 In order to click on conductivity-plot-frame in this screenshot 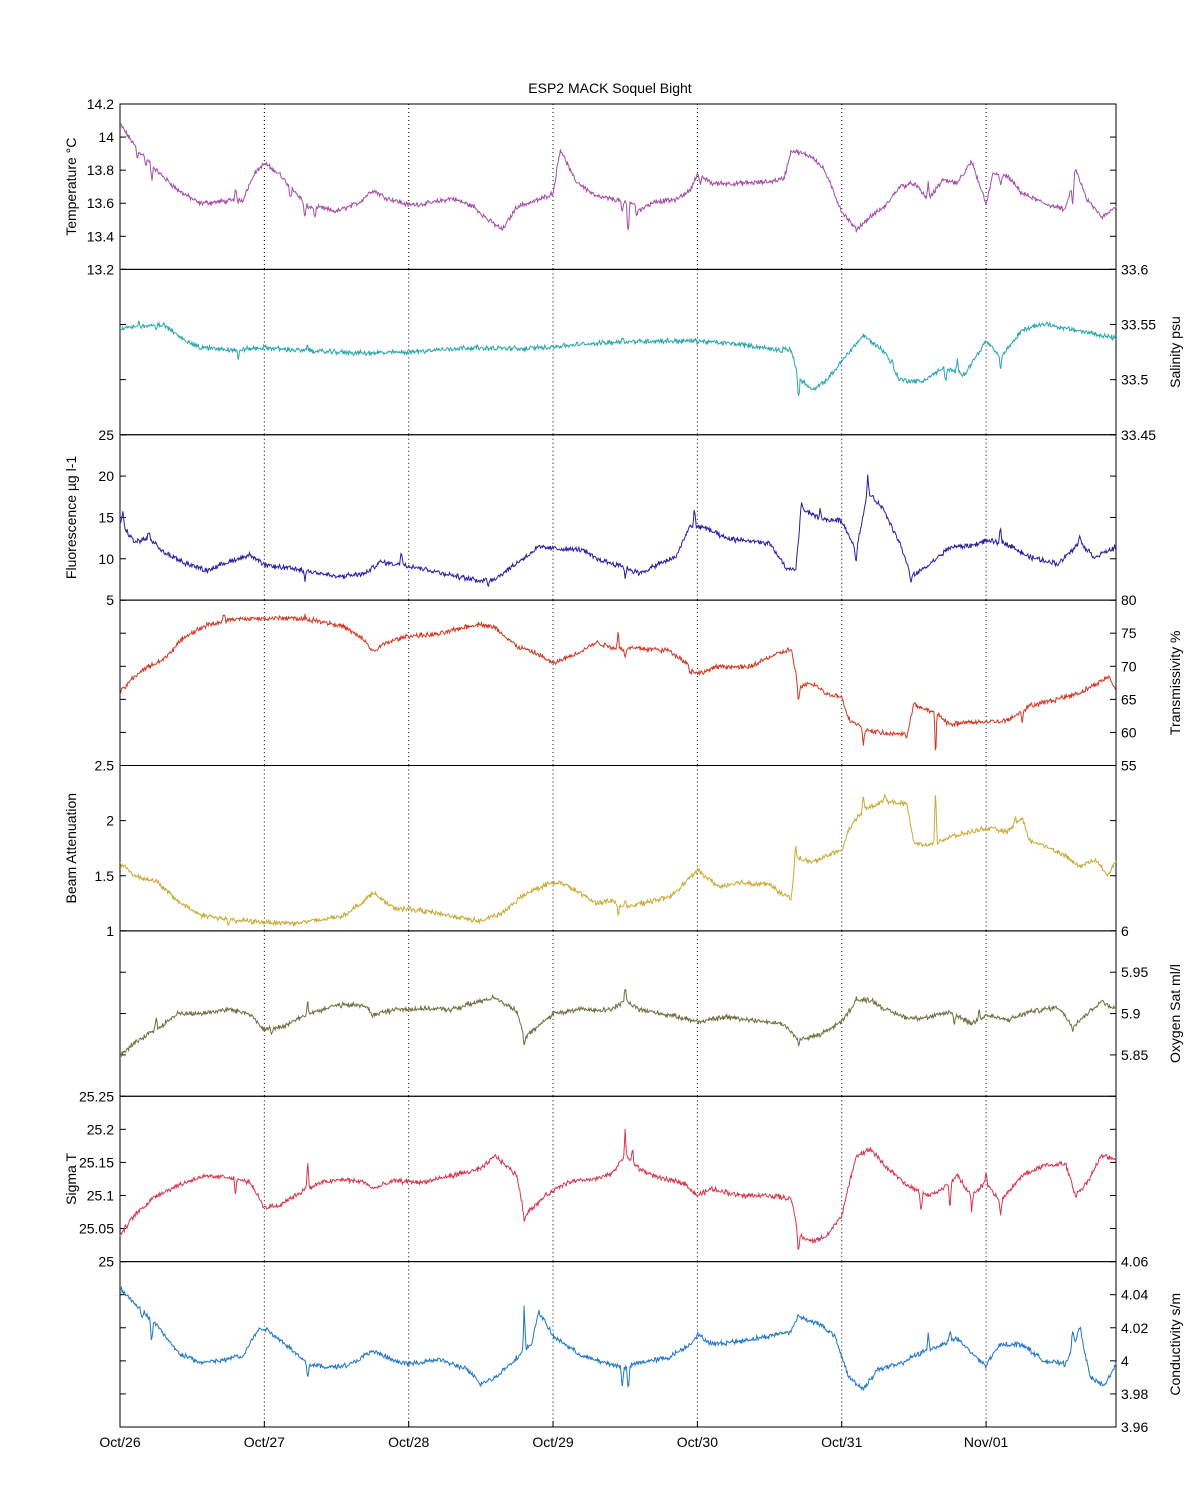, I will do `click(618, 1344)`.